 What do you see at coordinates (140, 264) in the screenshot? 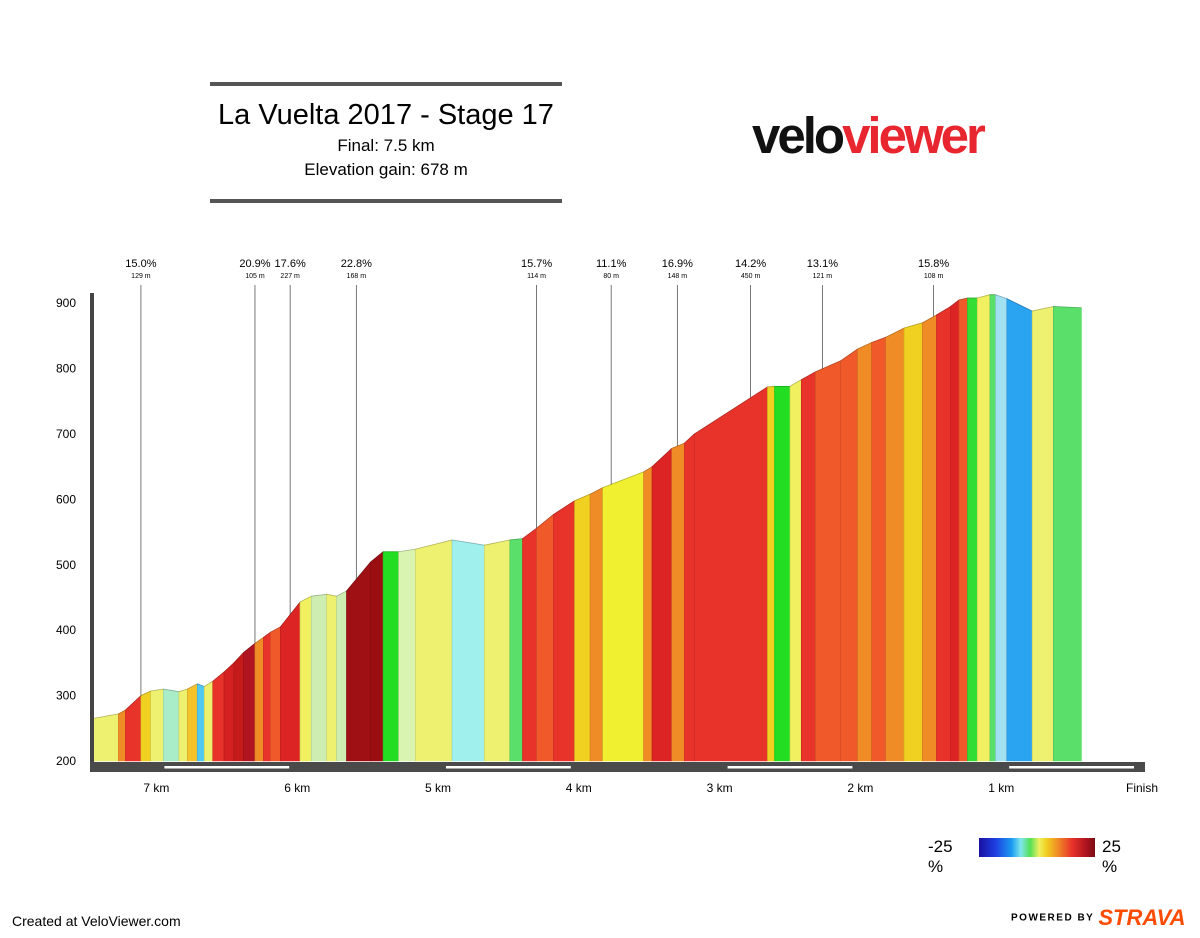
I see `annotation-grade: 15.0%` at bounding box center [140, 264].